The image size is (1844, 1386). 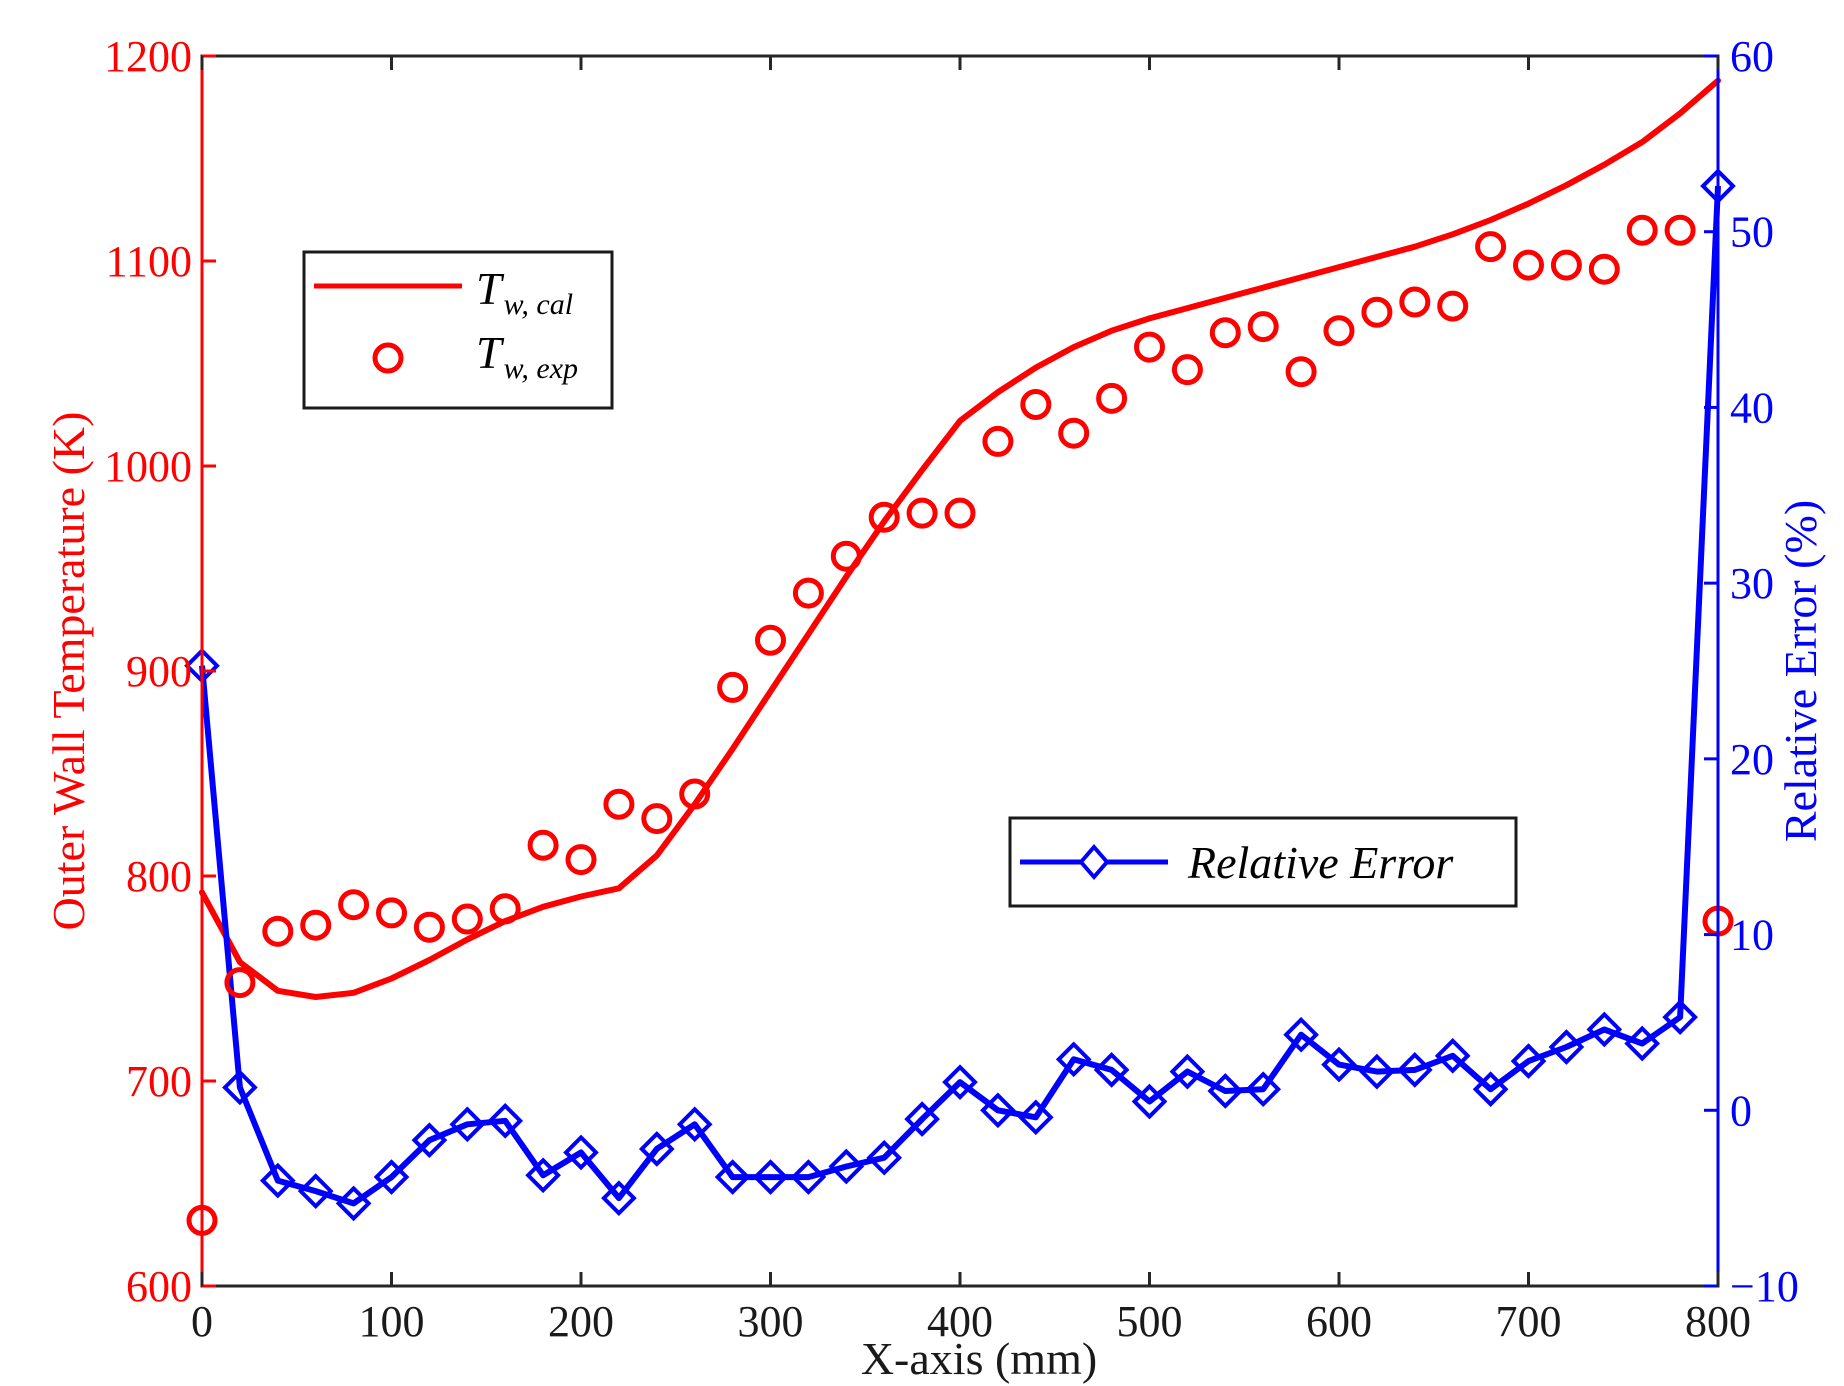 What do you see at coordinates (159, 1286) in the screenshot?
I see `left-tick-label: 600` at bounding box center [159, 1286].